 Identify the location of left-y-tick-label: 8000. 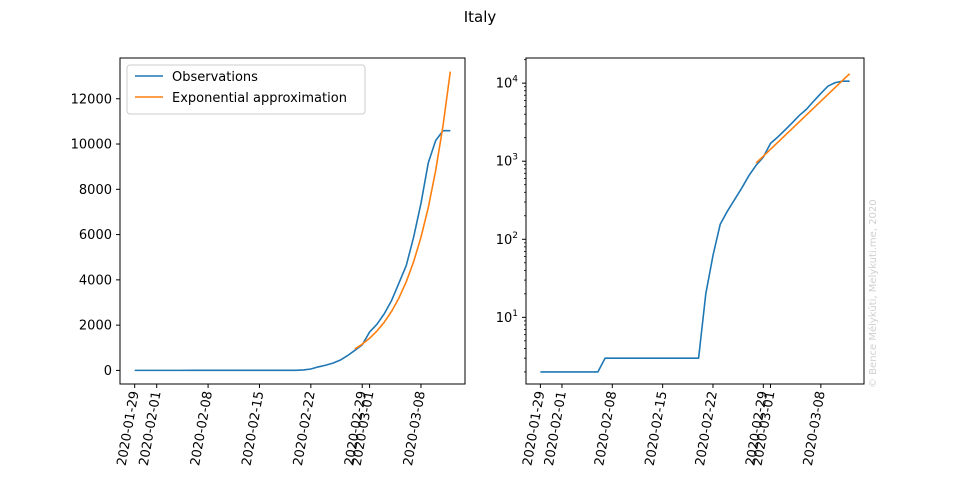
(95, 190).